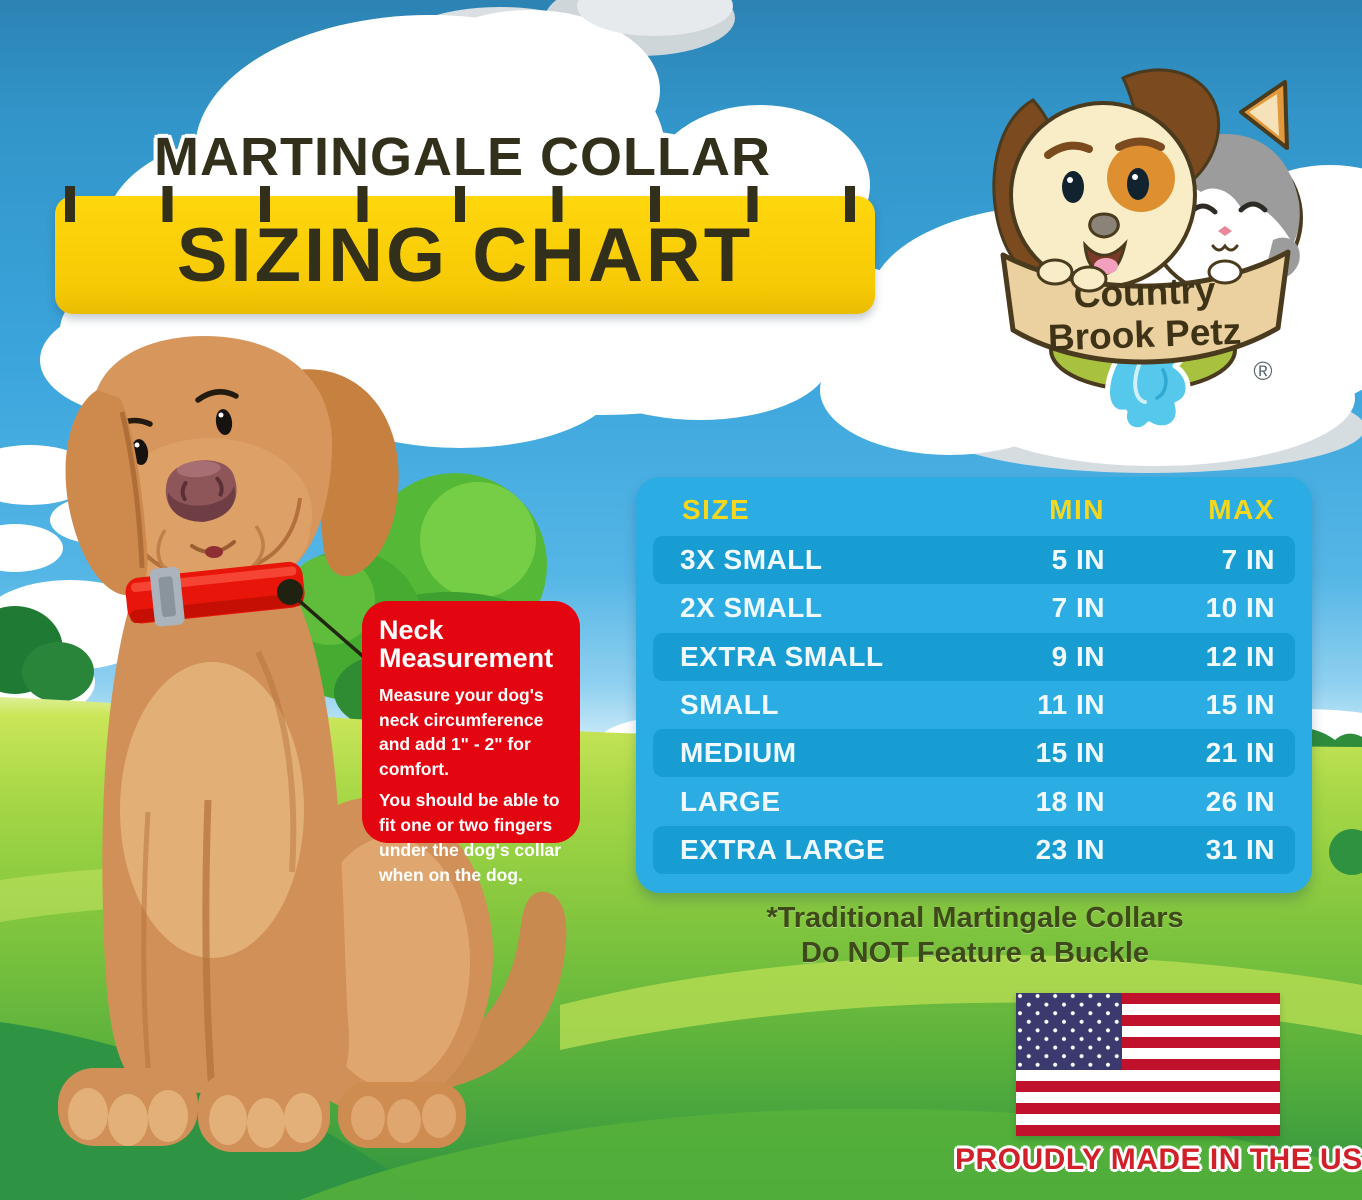 This screenshot has width=1362, height=1200. I want to click on min-value: 5 IN, so click(1078, 560).